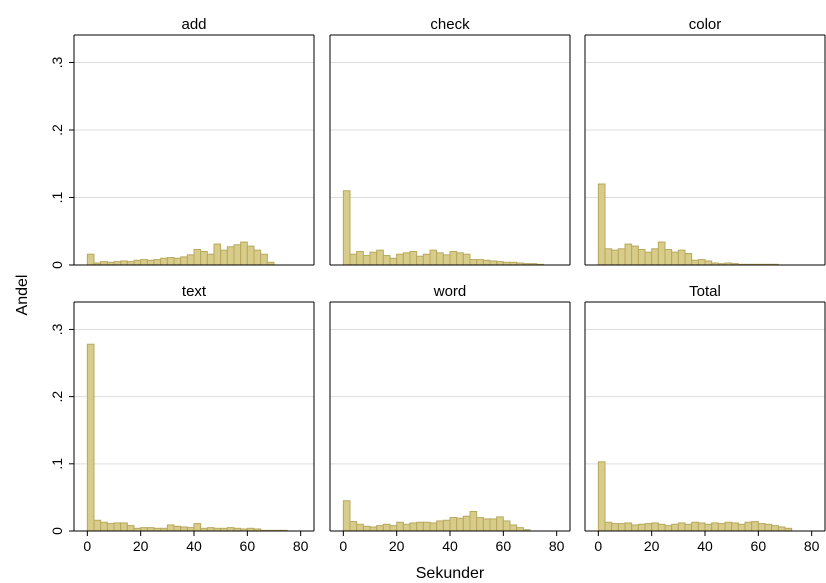 Image resolution: width=826 pixels, height=583 pixels. What do you see at coordinates (57, 130) in the screenshot?
I see `y-tick-label: .2` at bounding box center [57, 130].